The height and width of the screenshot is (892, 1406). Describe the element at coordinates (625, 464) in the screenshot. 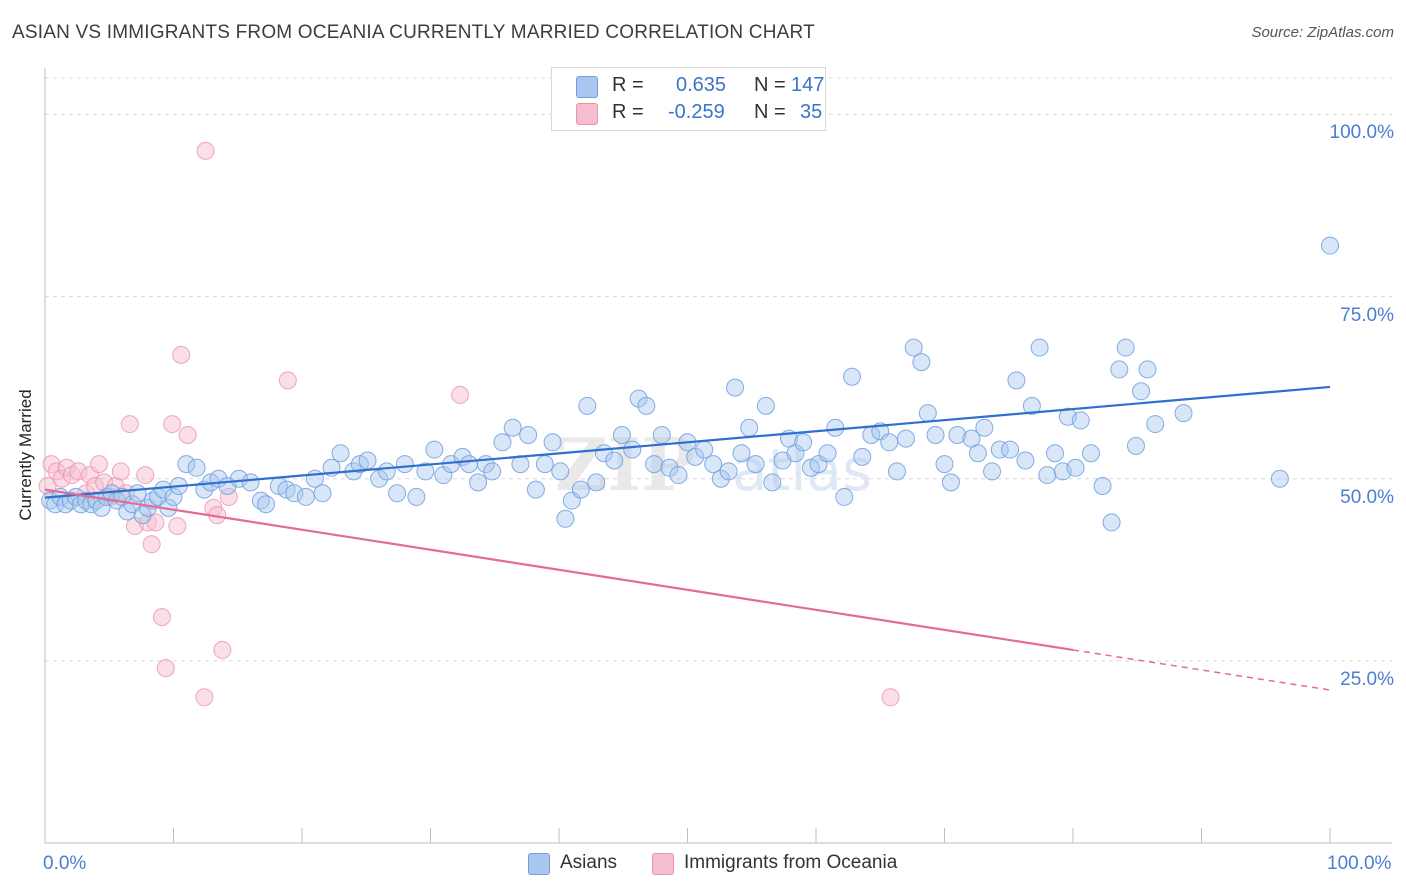

I see `svg-text: ZIP` at that location.